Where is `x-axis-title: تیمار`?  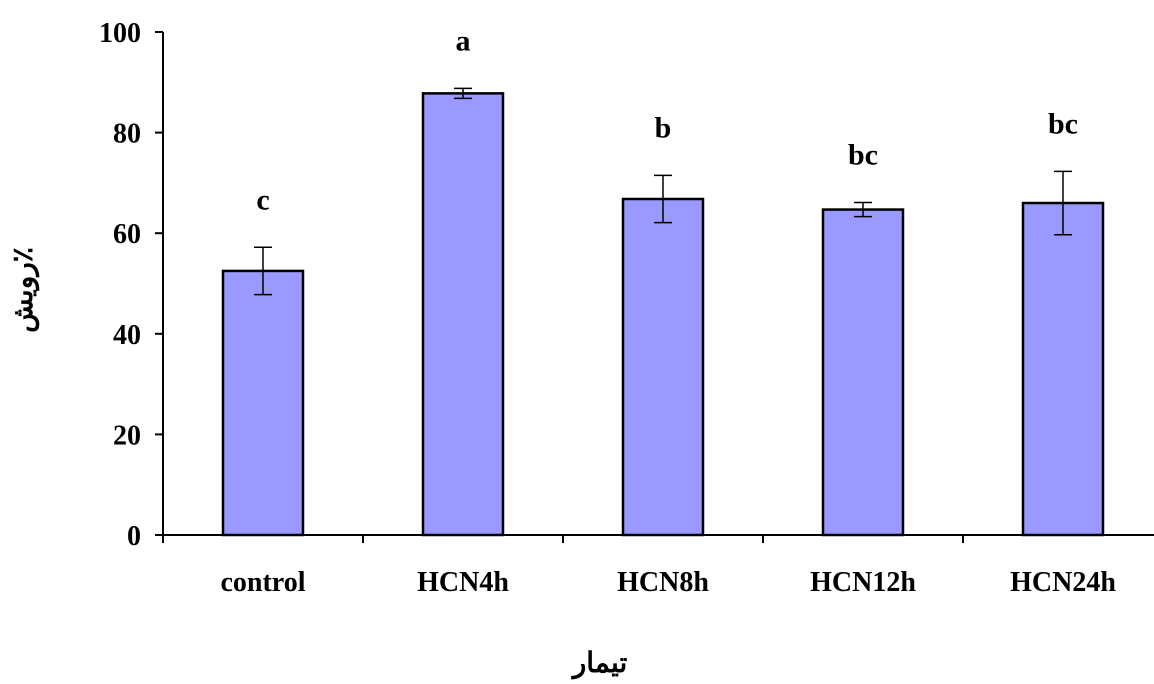 x-axis-title: تیمار is located at coordinates (599, 664).